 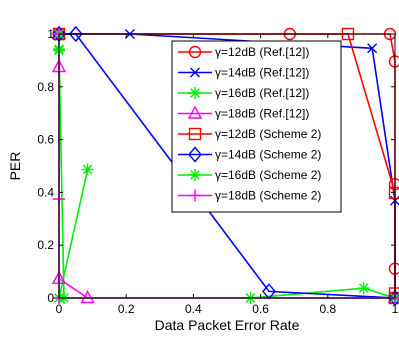 I want to click on x-axis-label: Data Packet Error Rate, so click(x=227, y=325).